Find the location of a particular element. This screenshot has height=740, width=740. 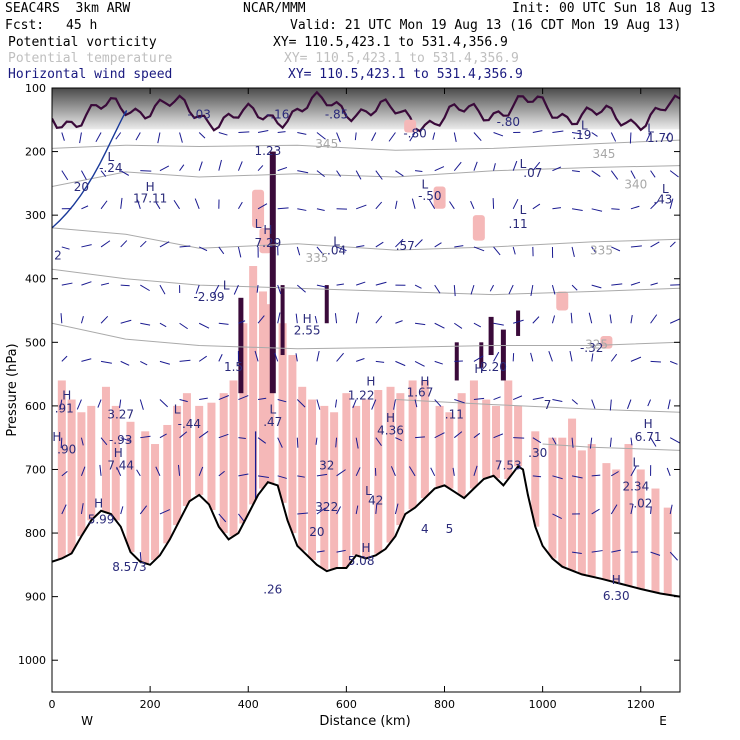

pv-label-71: 4 is located at coordinates (425, 529).